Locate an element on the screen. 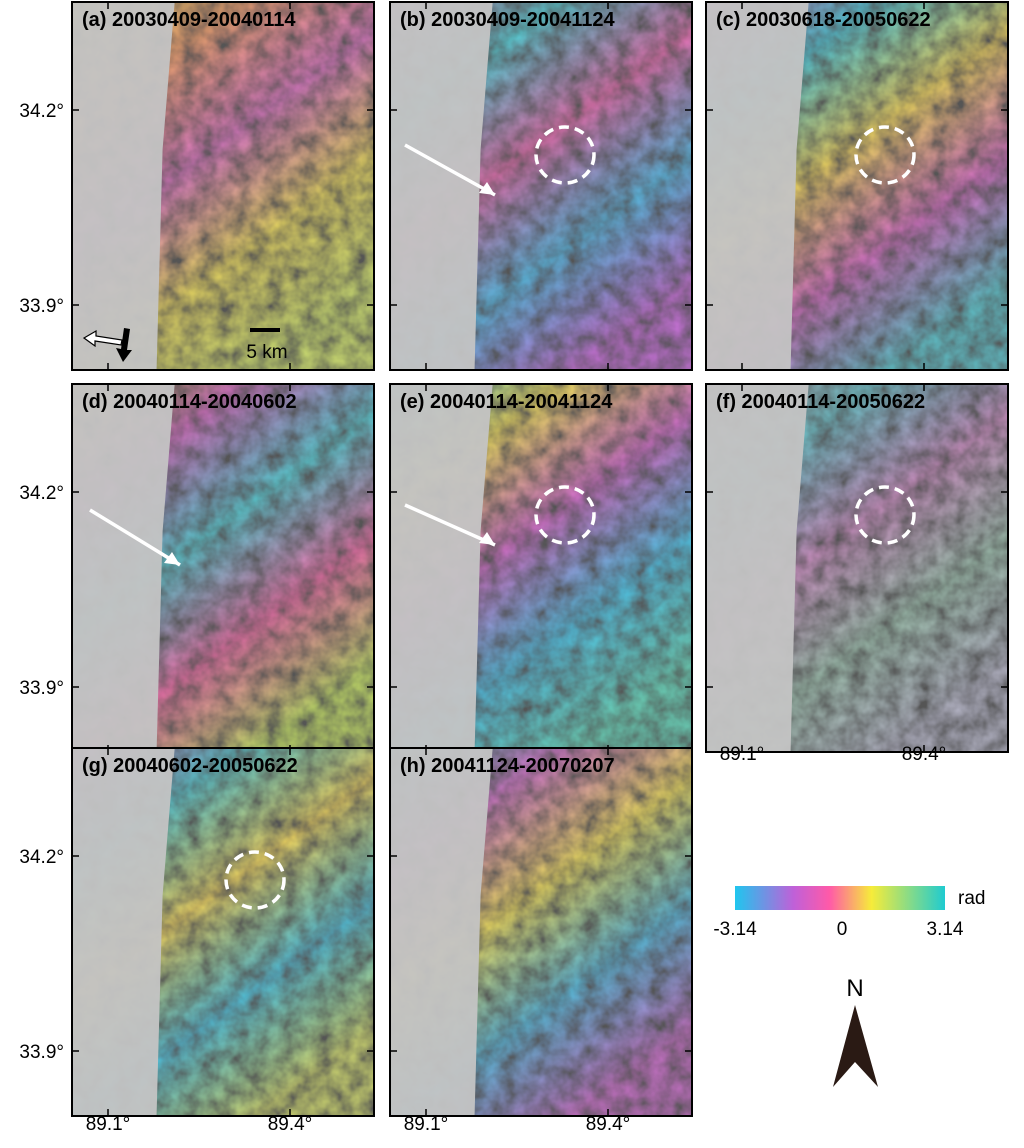  panel-title: (d) 20040114-20040602 is located at coordinates (189, 402).